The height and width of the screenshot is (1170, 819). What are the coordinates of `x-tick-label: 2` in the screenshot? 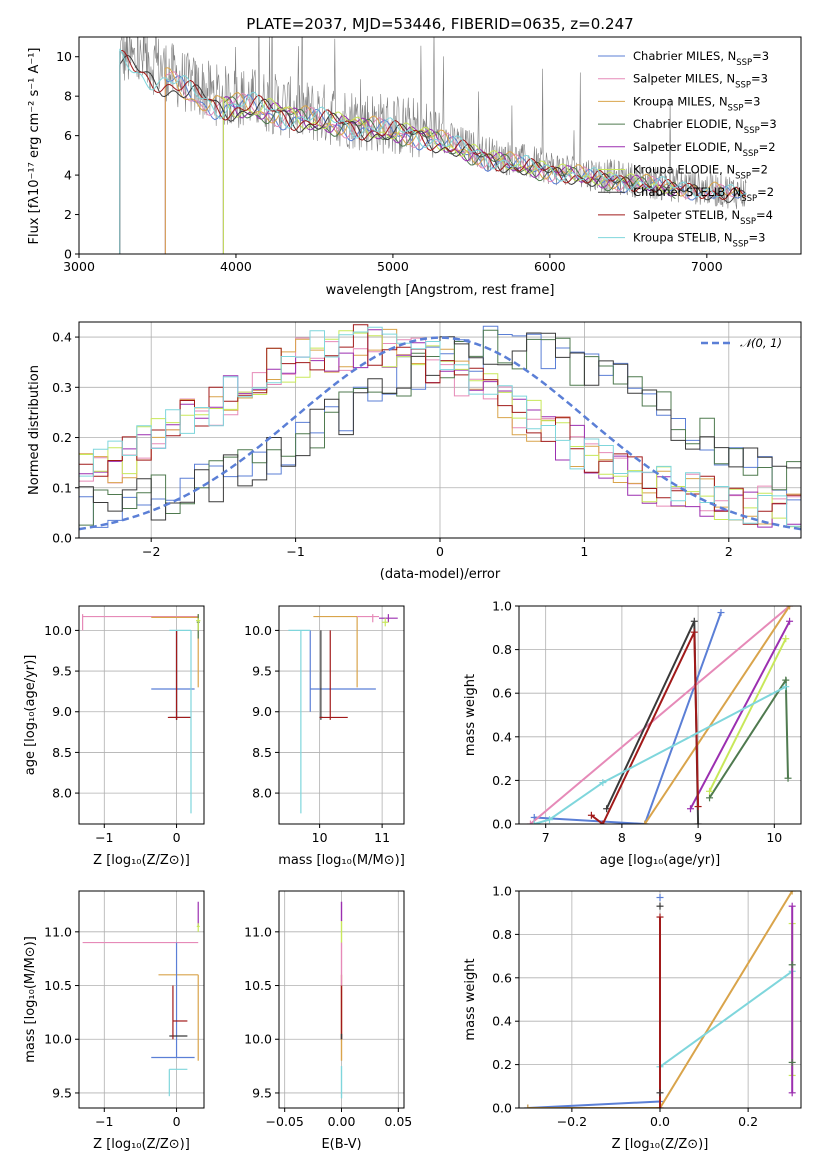 It's located at (729, 551).